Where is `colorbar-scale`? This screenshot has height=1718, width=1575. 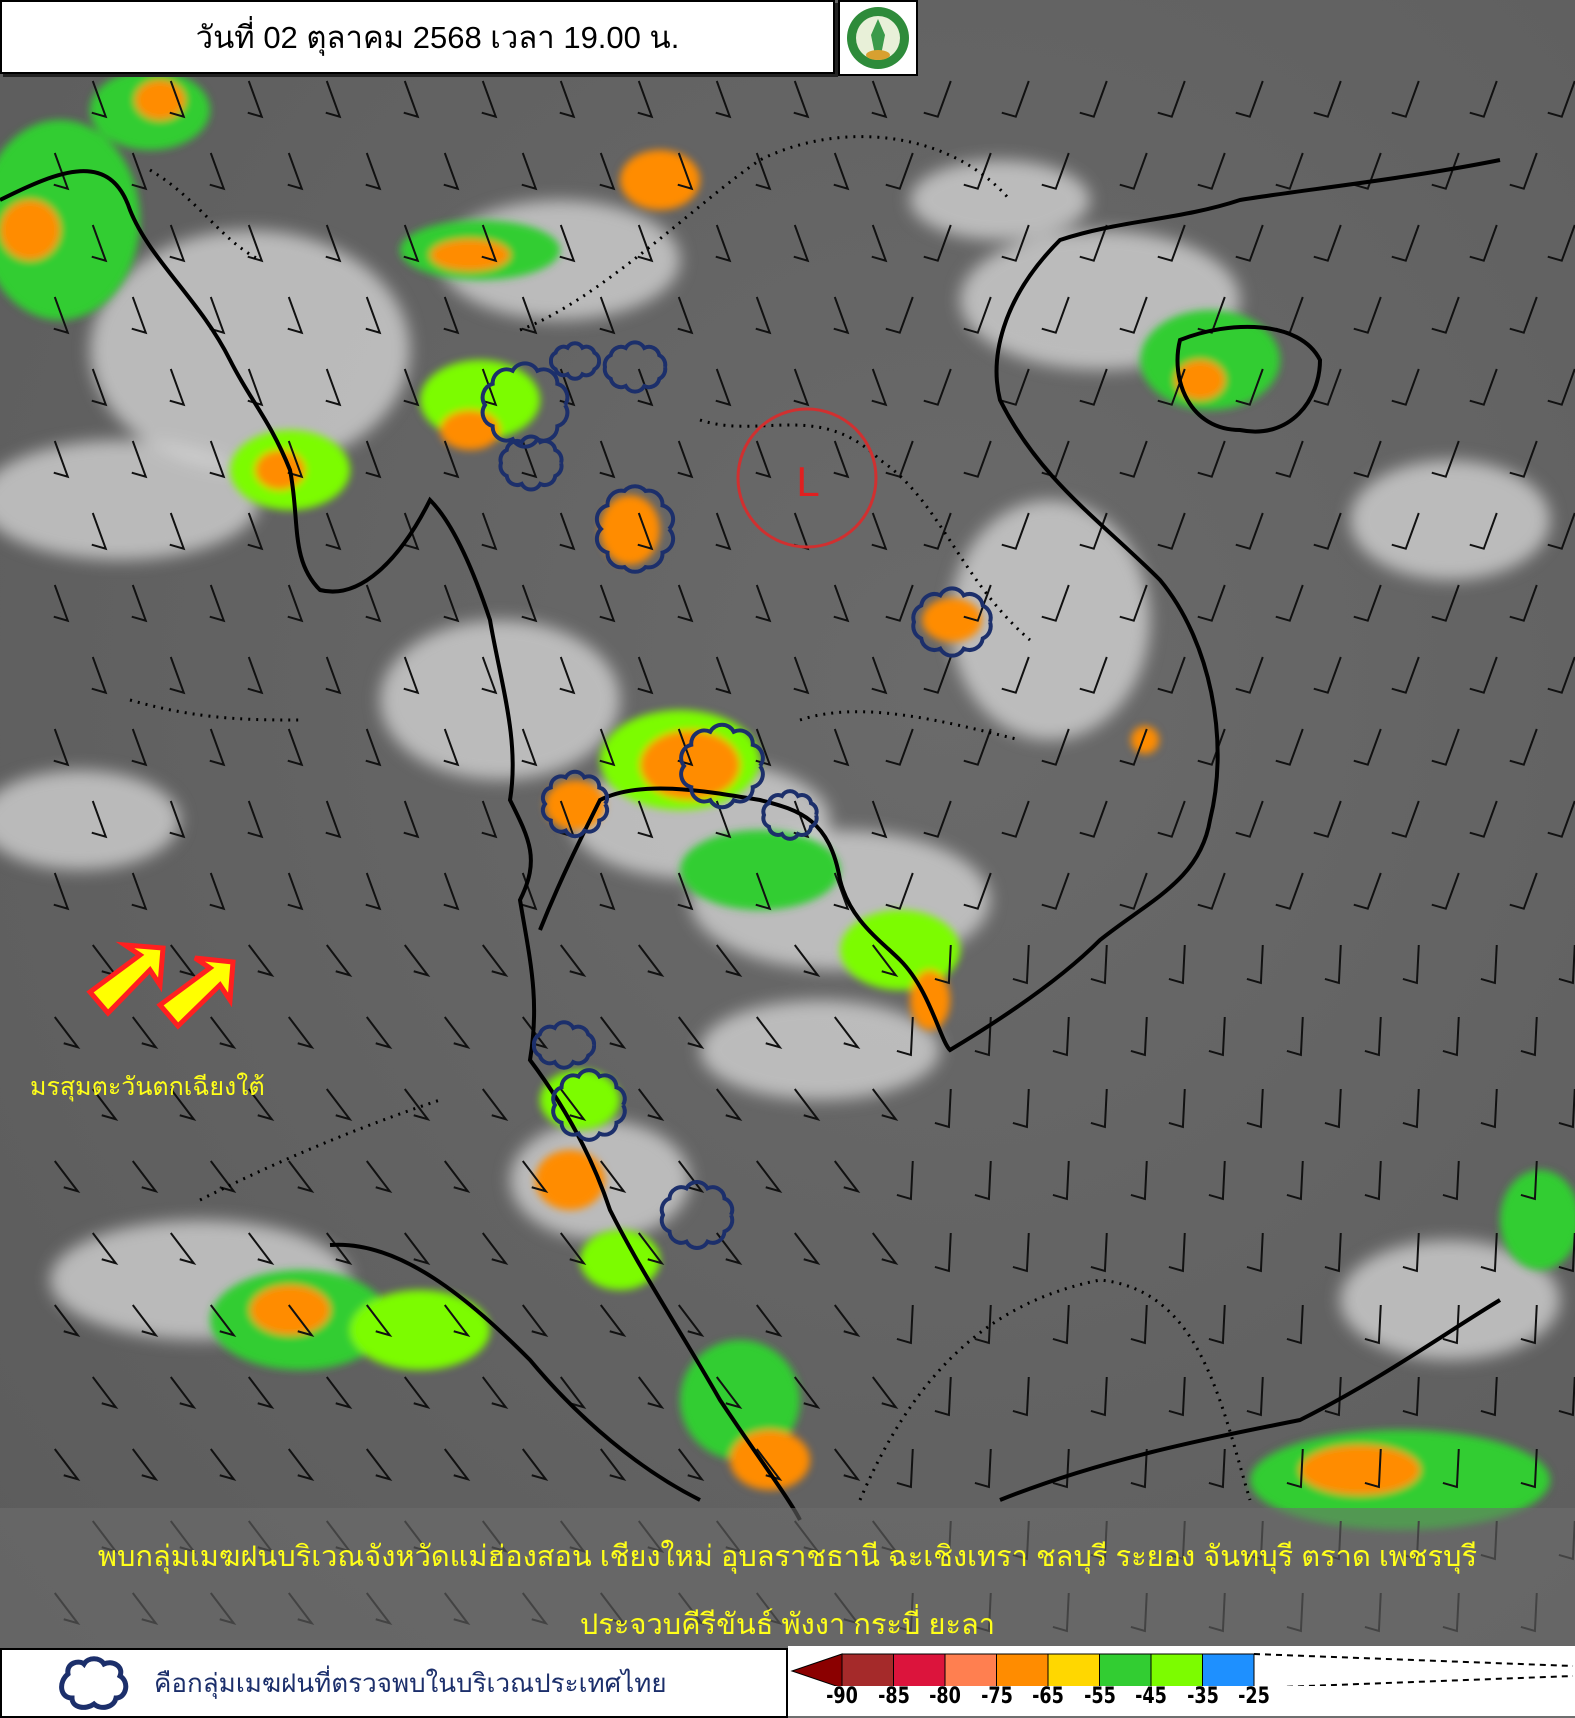
colorbar-scale is located at coordinates (1182, 1669).